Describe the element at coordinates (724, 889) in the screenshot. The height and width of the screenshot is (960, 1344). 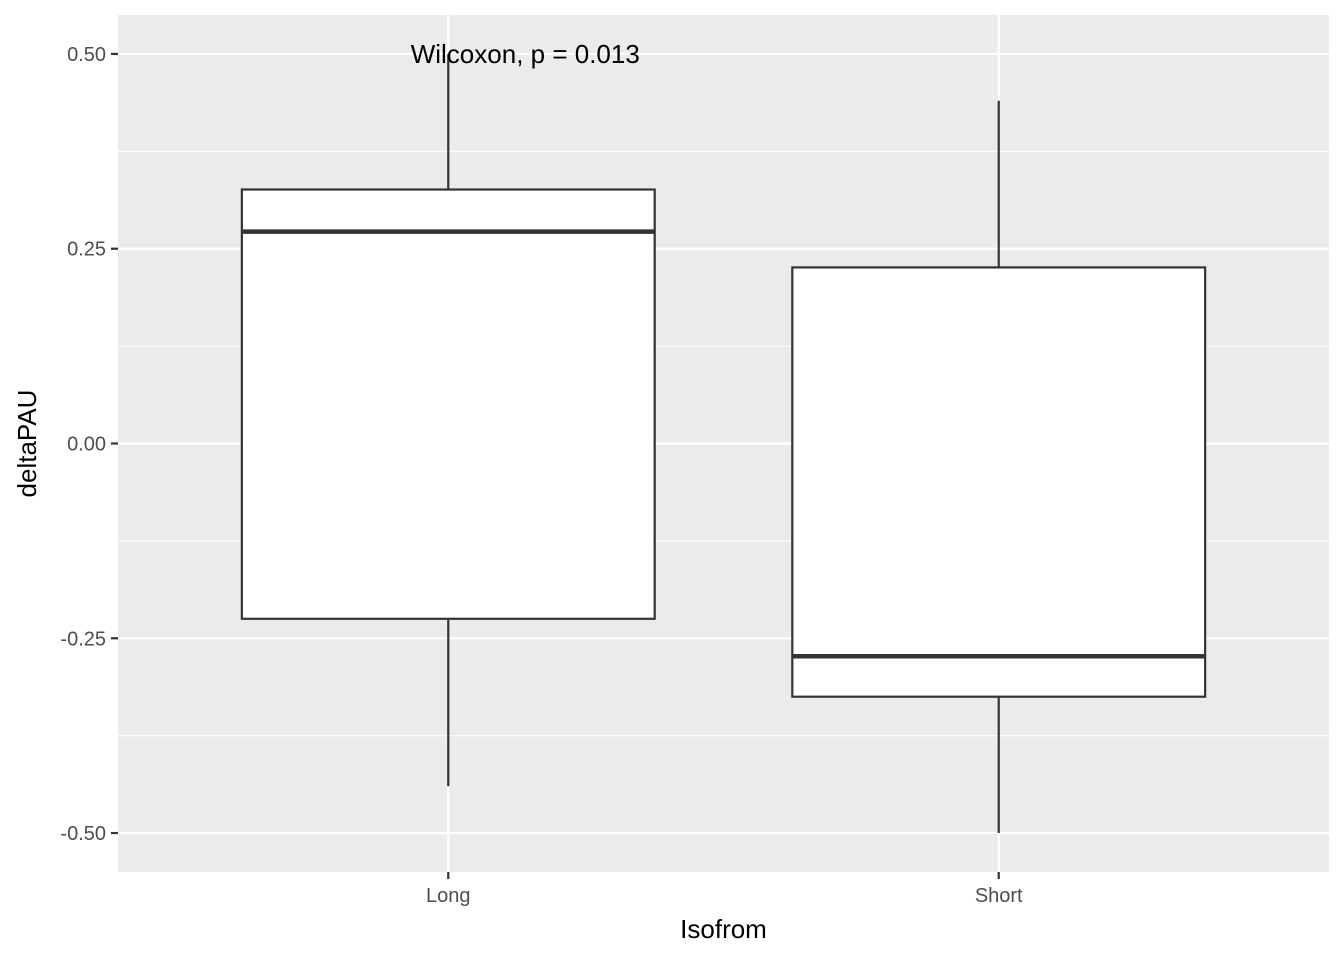
I see `x-axis: Long Short` at that location.